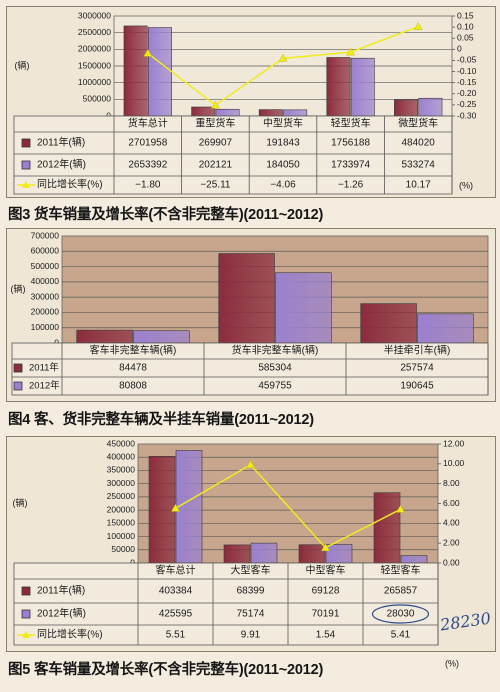 The width and height of the screenshot is (500, 692). Describe the element at coordinates (467, 93) in the screenshot. I see `fig3-y2-tick-label: -0.20` at that location.